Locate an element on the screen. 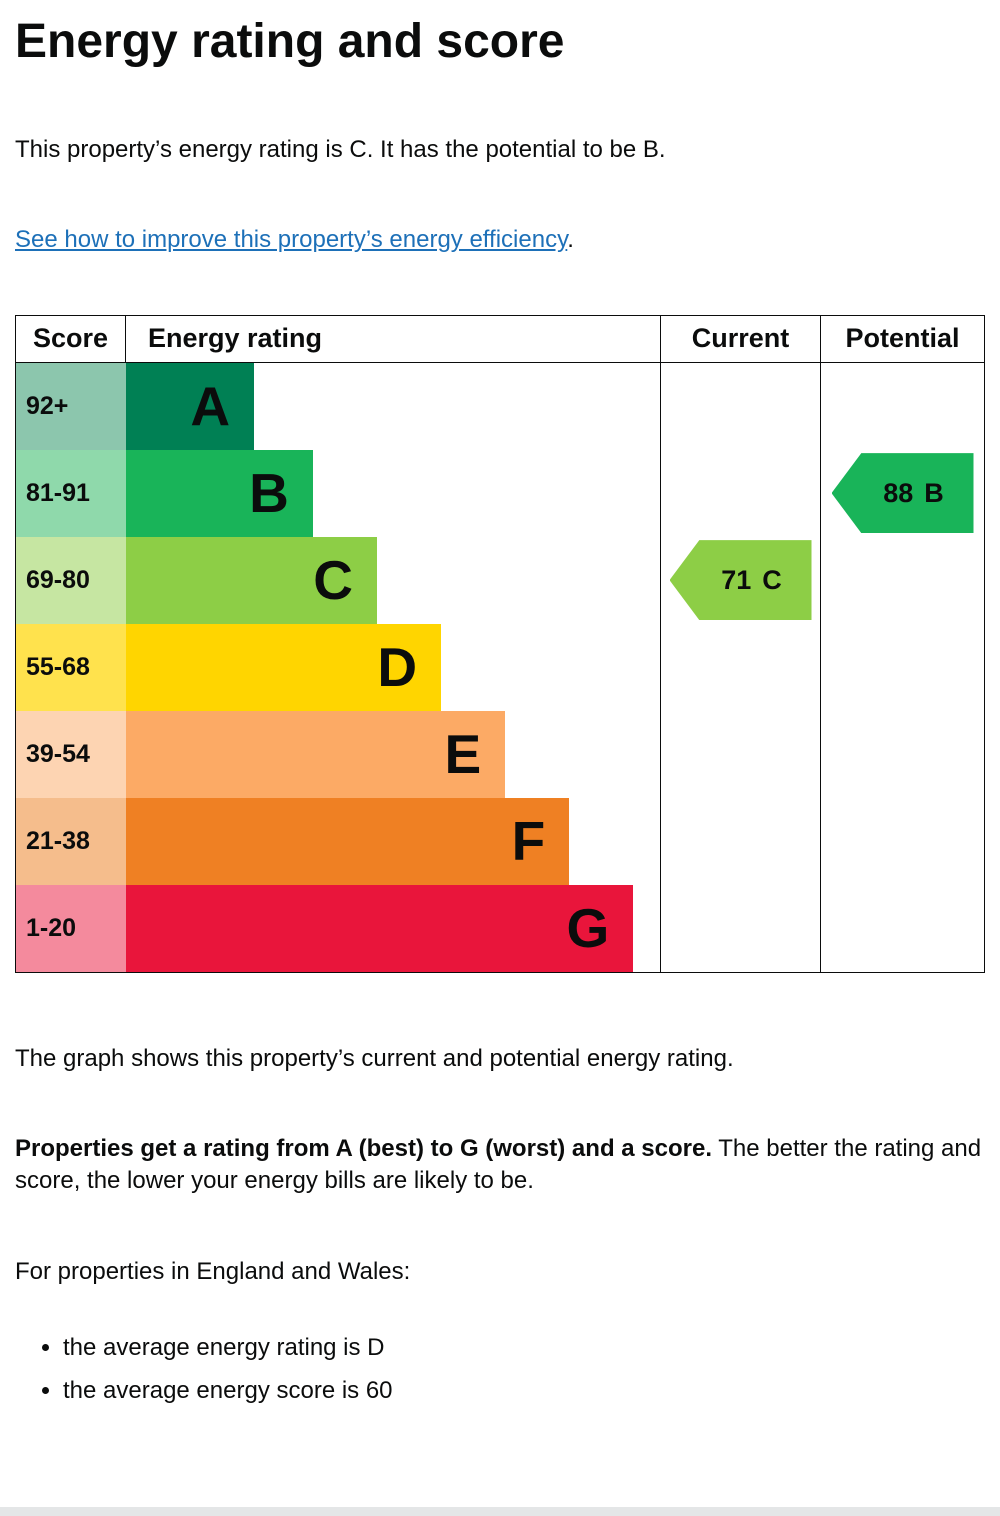 The image size is (1000, 1516). epc-band-row-a: 92+ A is located at coordinates (500, 406).